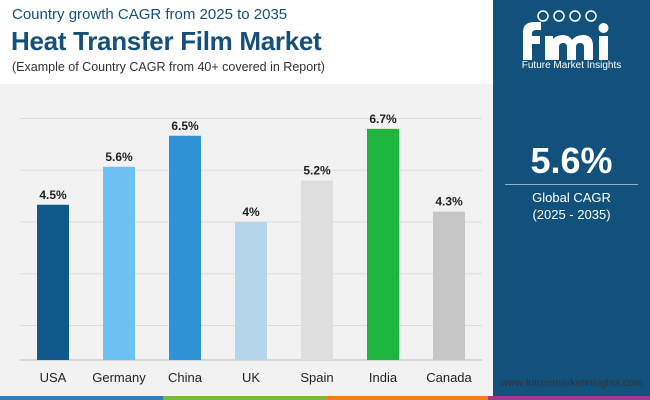 This screenshot has height=400, width=650. I want to click on data-label-canada: 4.3%, so click(449, 202).